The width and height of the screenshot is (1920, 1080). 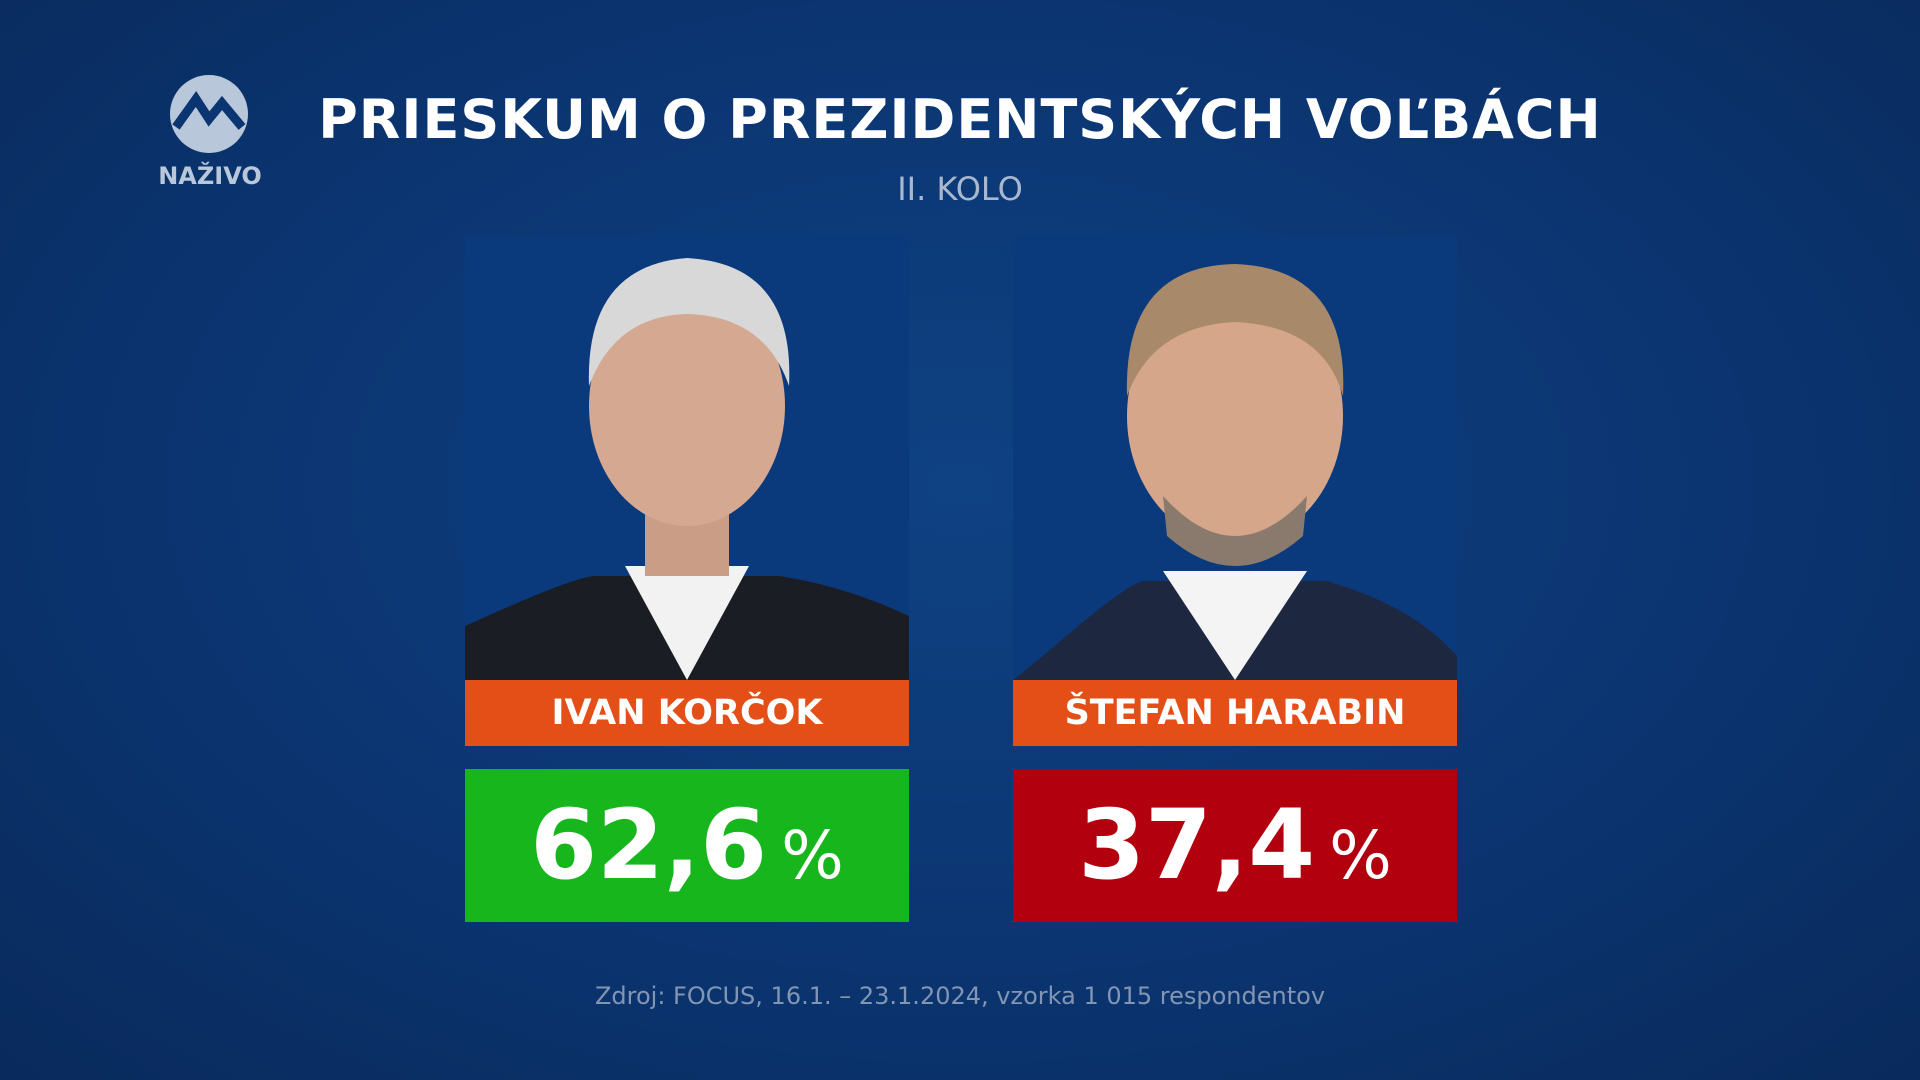 I want to click on candidate-name: IVAN KORČOK, so click(x=687, y=713).